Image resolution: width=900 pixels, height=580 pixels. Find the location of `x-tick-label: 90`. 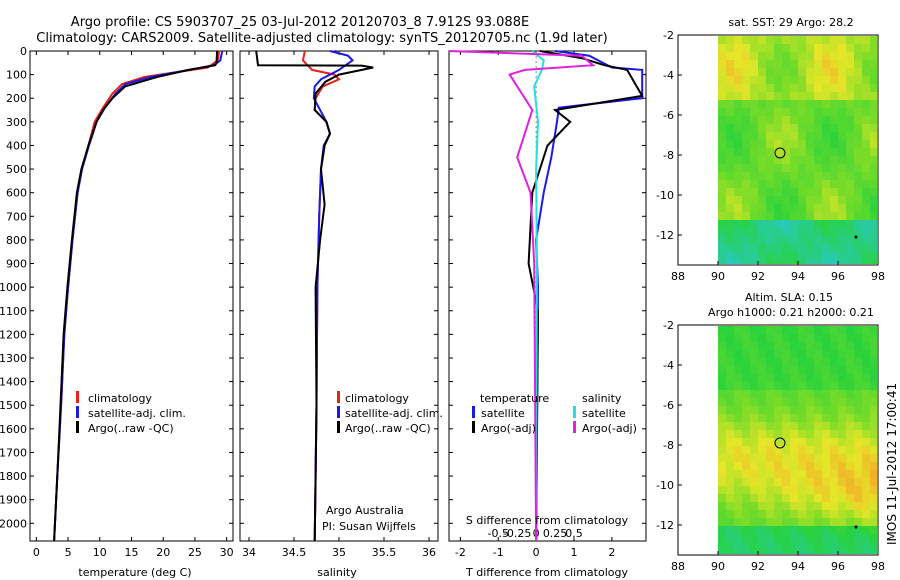

x-tick-label: 90 is located at coordinates (718, 566).